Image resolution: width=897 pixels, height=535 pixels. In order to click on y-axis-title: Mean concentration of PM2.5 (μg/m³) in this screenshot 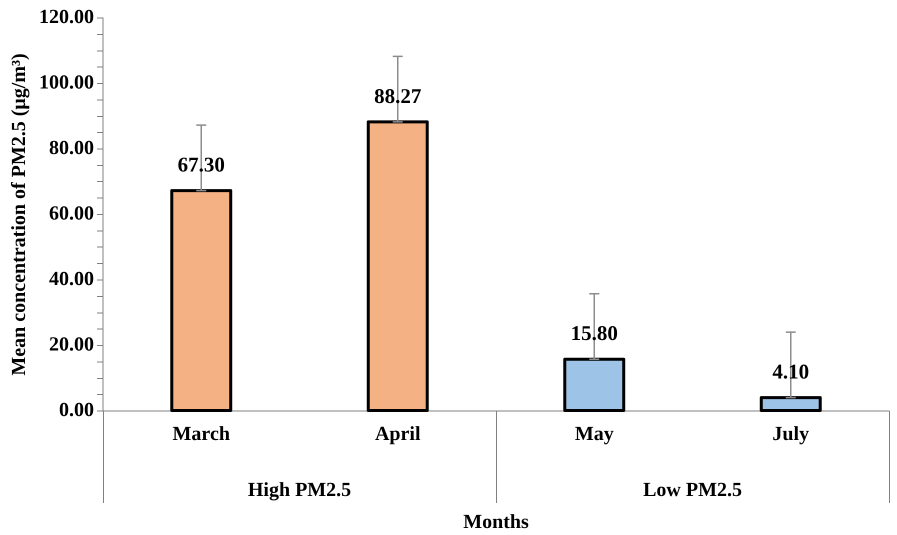, I will do `click(19, 214)`.